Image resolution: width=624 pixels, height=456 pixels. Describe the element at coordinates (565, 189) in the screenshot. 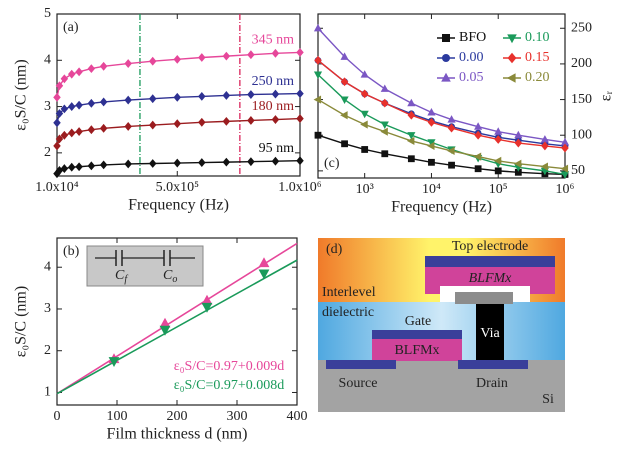

I see `x-tick-label: 10⁶` at that location.